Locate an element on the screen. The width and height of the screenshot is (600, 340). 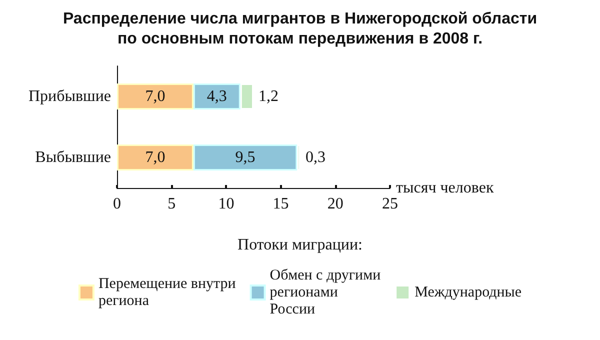
legend-title: Потоки миграции: is located at coordinates (300, 245).